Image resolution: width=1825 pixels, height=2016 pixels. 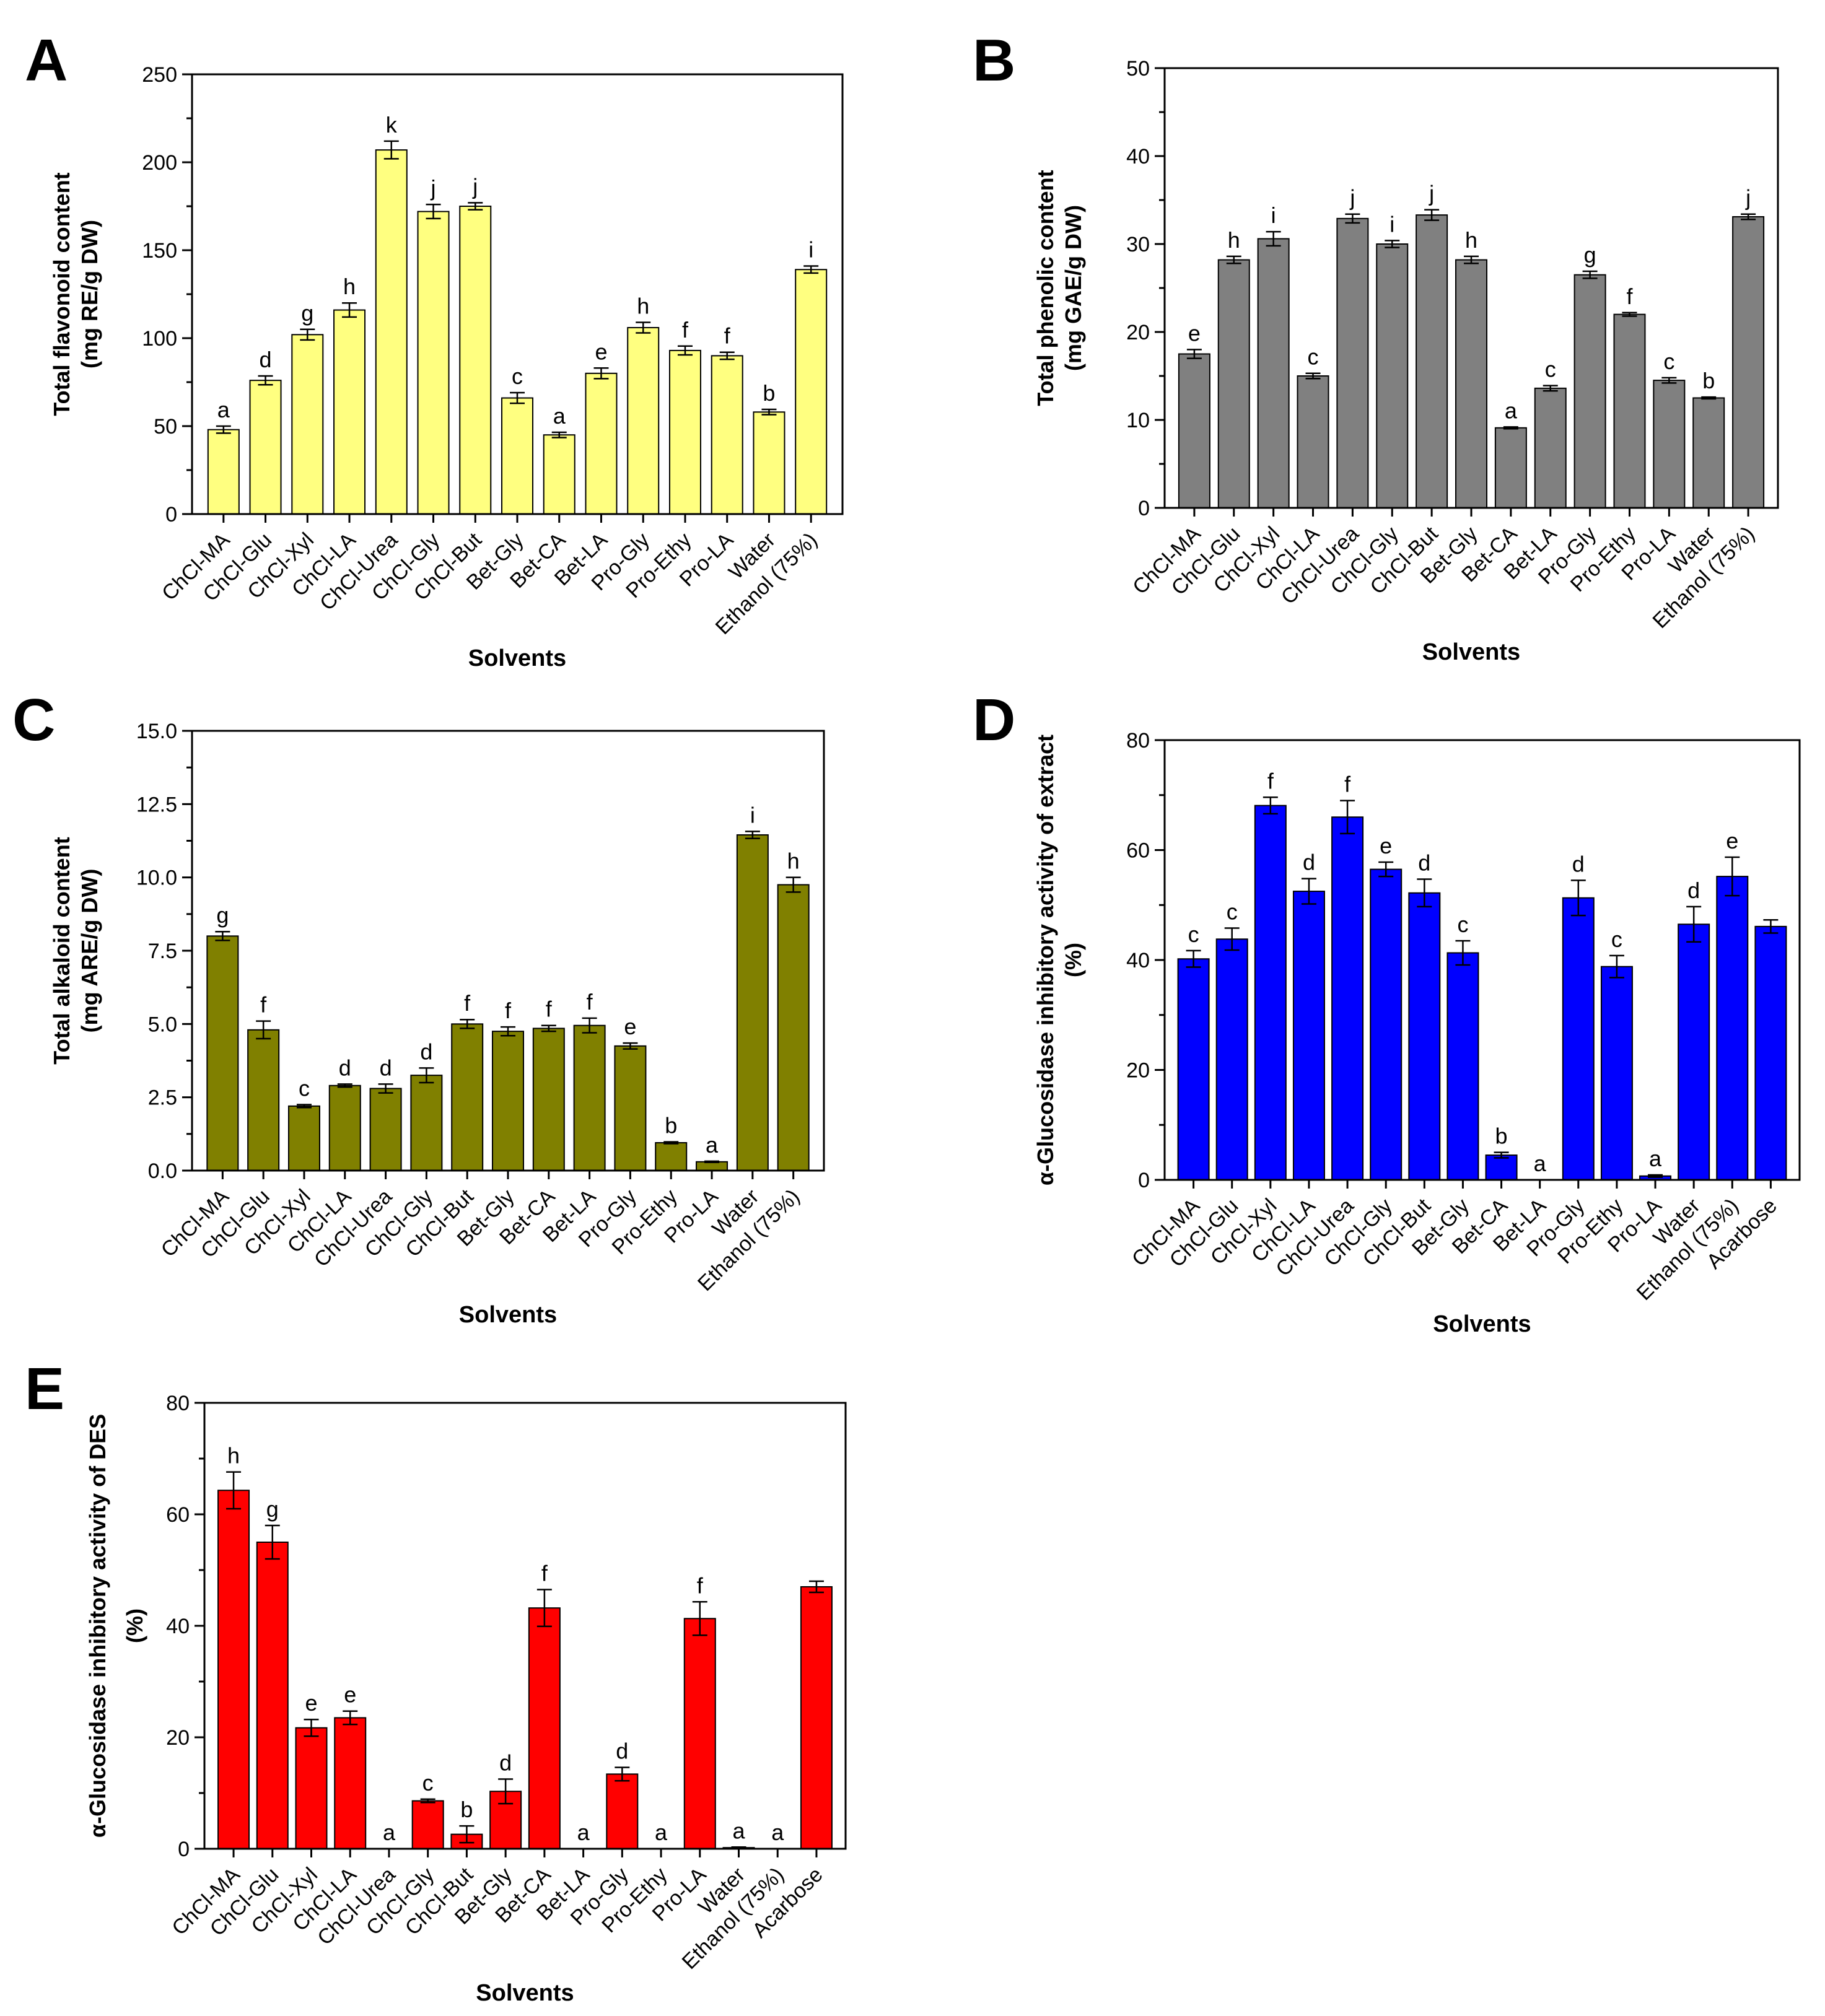 I want to click on x-axis-label: Solvents, so click(x=1471, y=652).